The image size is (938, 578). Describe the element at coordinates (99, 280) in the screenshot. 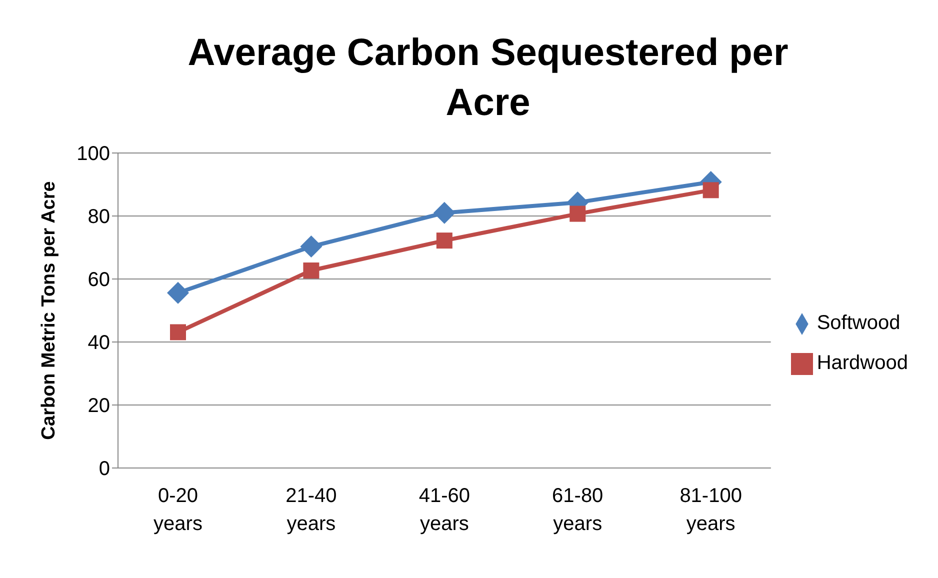

I see `y-tick-label: 60` at that location.